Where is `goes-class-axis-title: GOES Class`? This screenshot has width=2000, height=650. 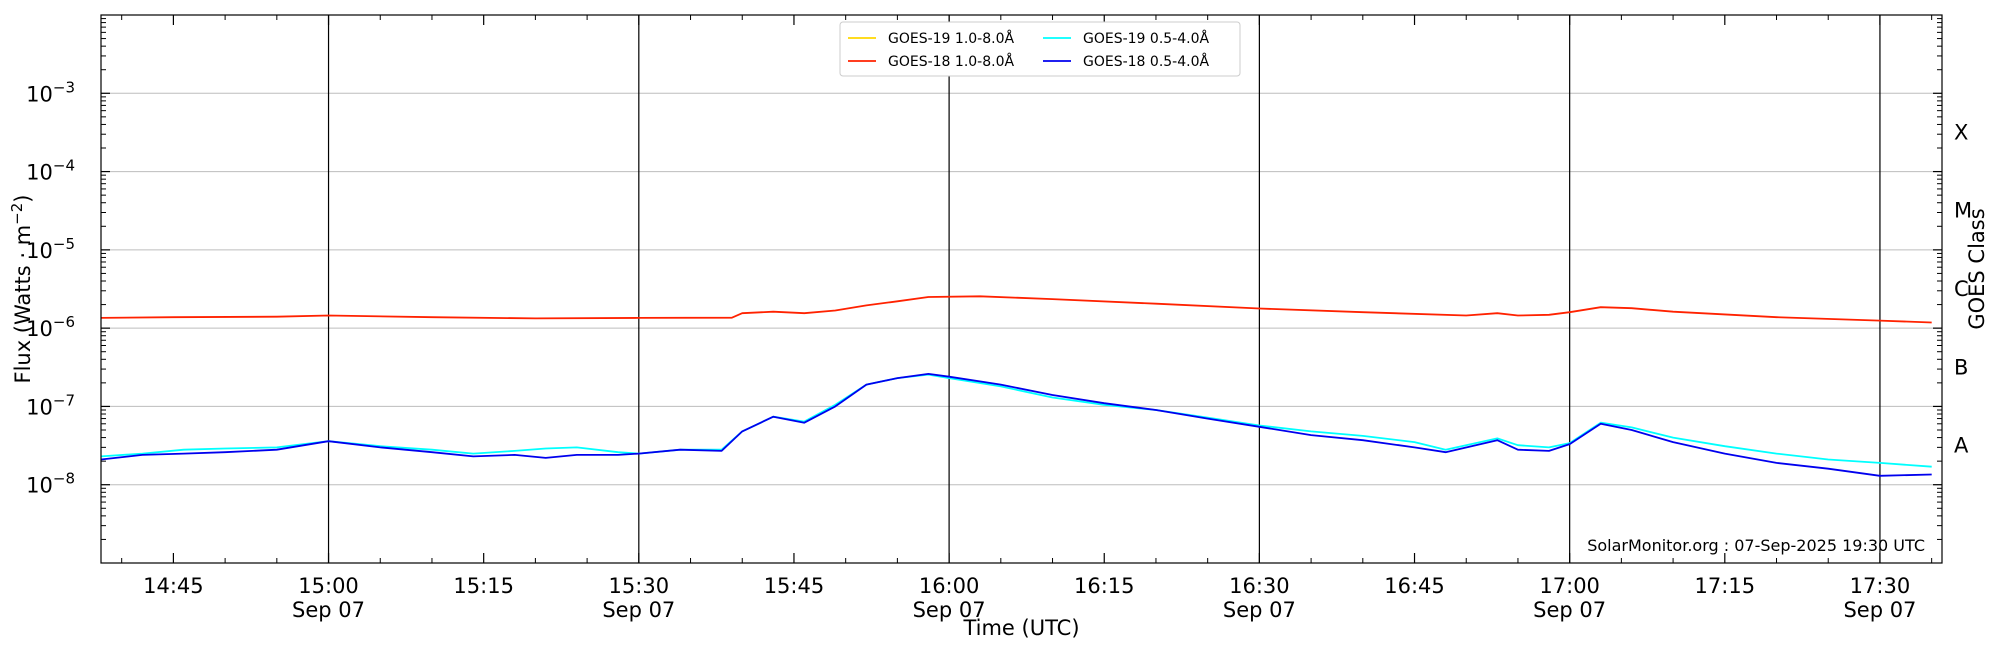 goes-class-axis-title: GOES Class is located at coordinates (1977, 268).